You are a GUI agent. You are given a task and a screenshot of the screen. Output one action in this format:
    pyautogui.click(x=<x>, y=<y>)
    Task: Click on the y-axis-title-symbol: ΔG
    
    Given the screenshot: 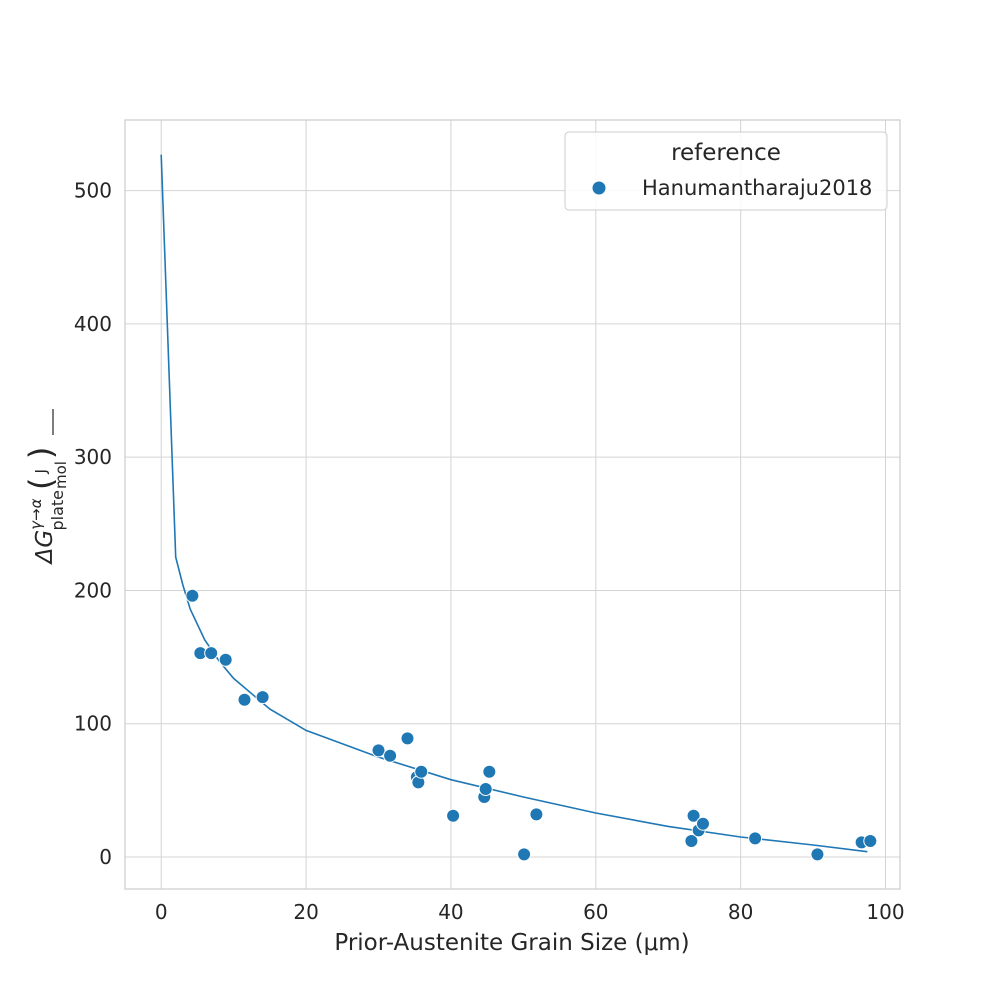 What is the action you would take?
    pyautogui.click(x=45, y=548)
    